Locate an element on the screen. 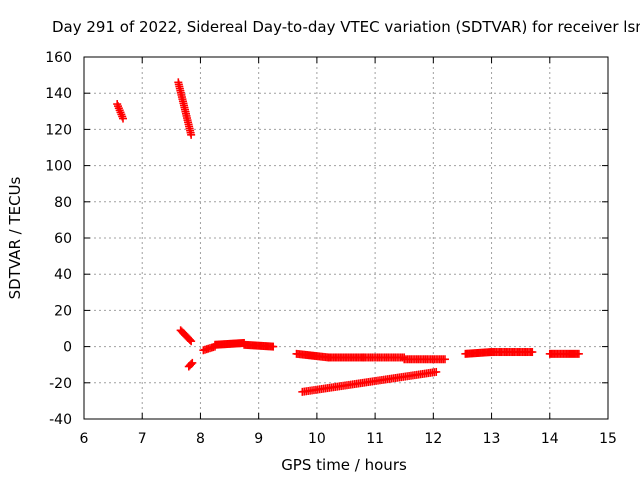 The image size is (640, 480). x-tick-label: 10 is located at coordinates (317, 439).